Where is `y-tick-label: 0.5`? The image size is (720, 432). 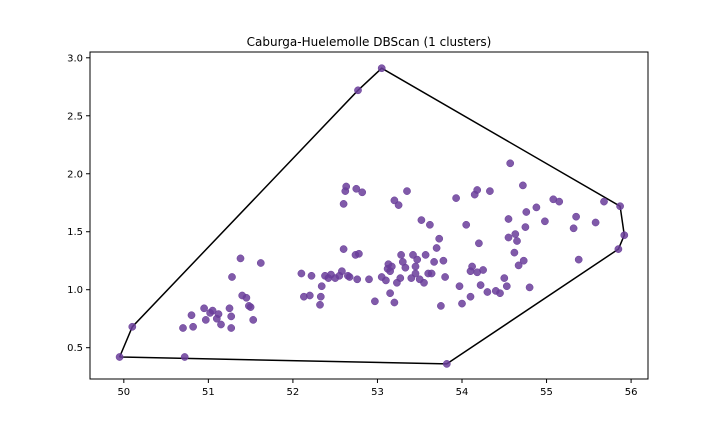
y-tick-label: 0.5 is located at coordinates (75, 348).